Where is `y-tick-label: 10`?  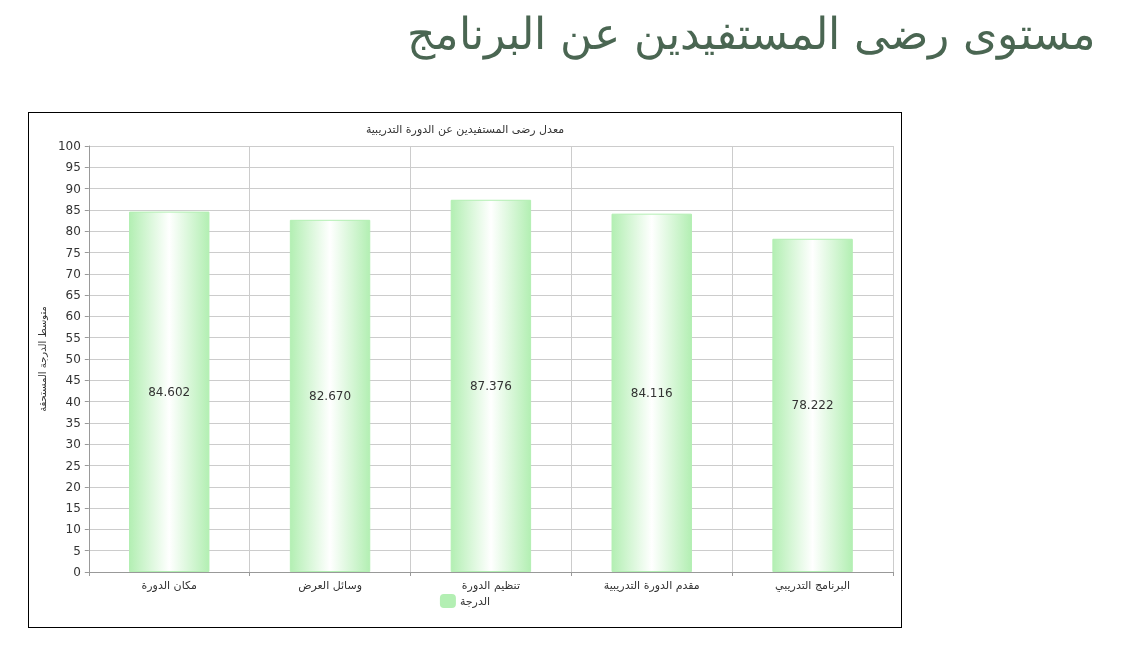
y-tick-label: 10 is located at coordinates (73, 529).